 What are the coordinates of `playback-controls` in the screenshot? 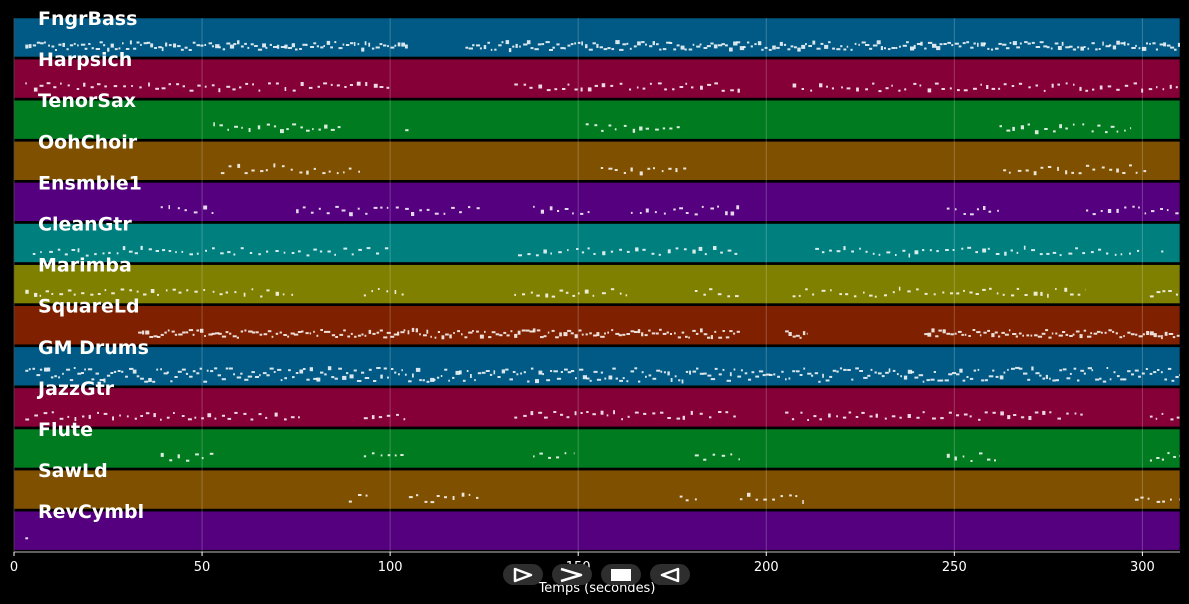 It's located at (596, 575).